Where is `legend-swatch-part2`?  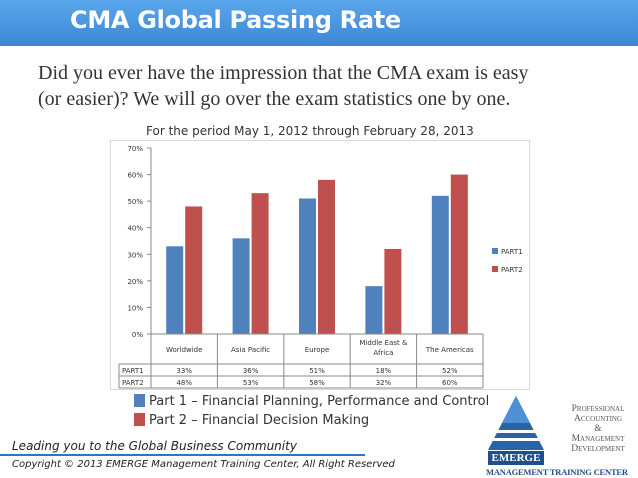
legend-swatch-part2 is located at coordinates (495, 269).